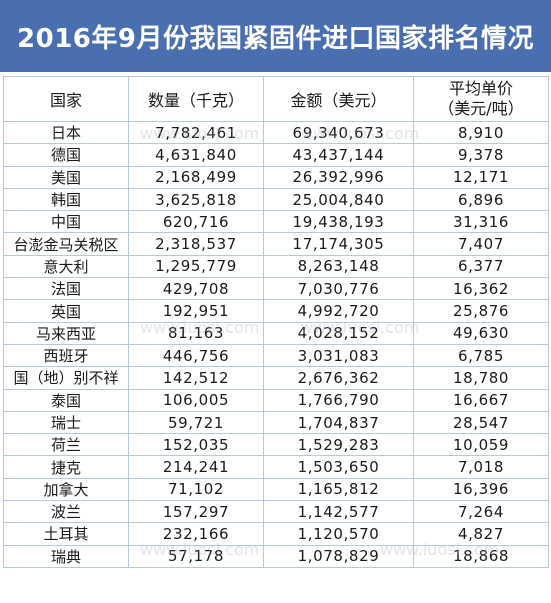  What do you see at coordinates (338, 512) in the screenshot?
I see `cell-amount: 1,142,577` at bounding box center [338, 512].